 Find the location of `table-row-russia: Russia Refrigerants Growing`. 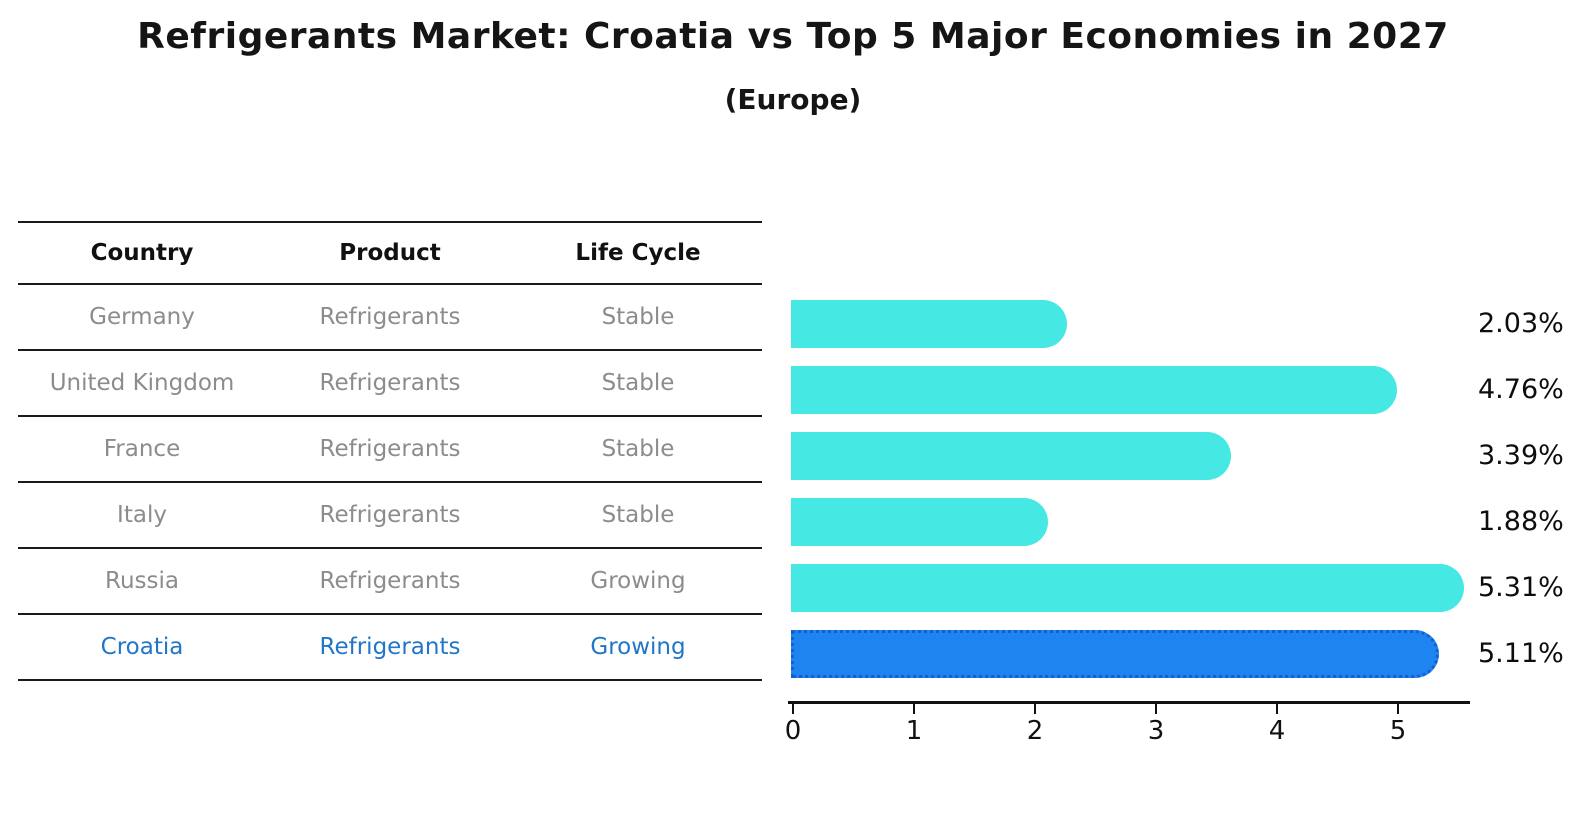

table-row-russia: Russia Refrigerants Growing is located at coordinates (390, 582).